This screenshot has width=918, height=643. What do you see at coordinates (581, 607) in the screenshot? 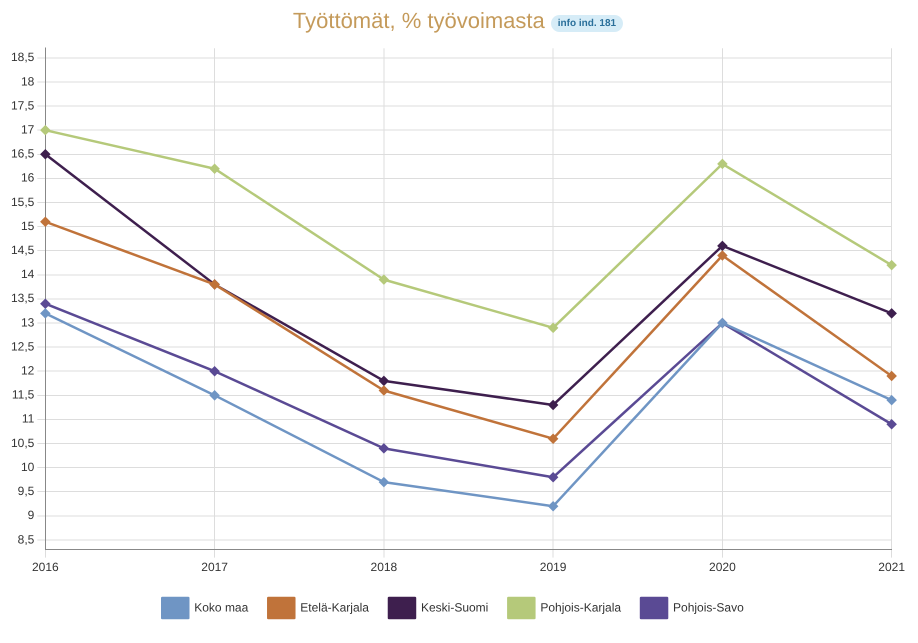
I see `legend-label: Pohjois-Karjala` at bounding box center [581, 607].